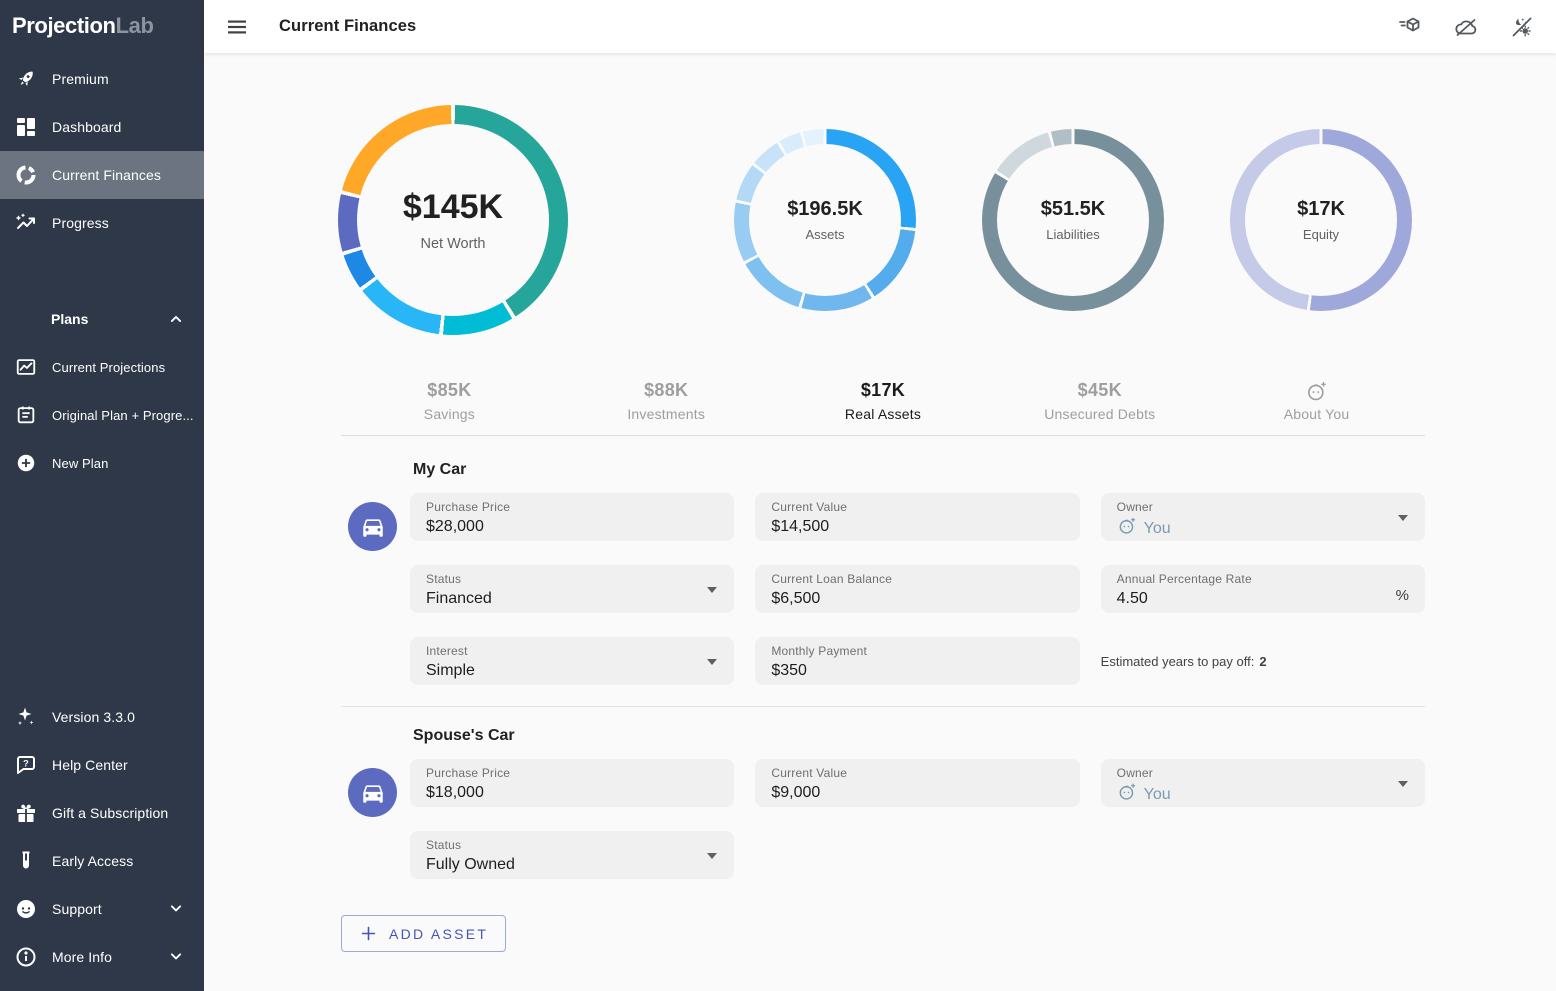 This screenshot has height=991, width=1556. Describe the element at coordinates (237, 27) in the screenshot. I see `menu-icon` at that location.